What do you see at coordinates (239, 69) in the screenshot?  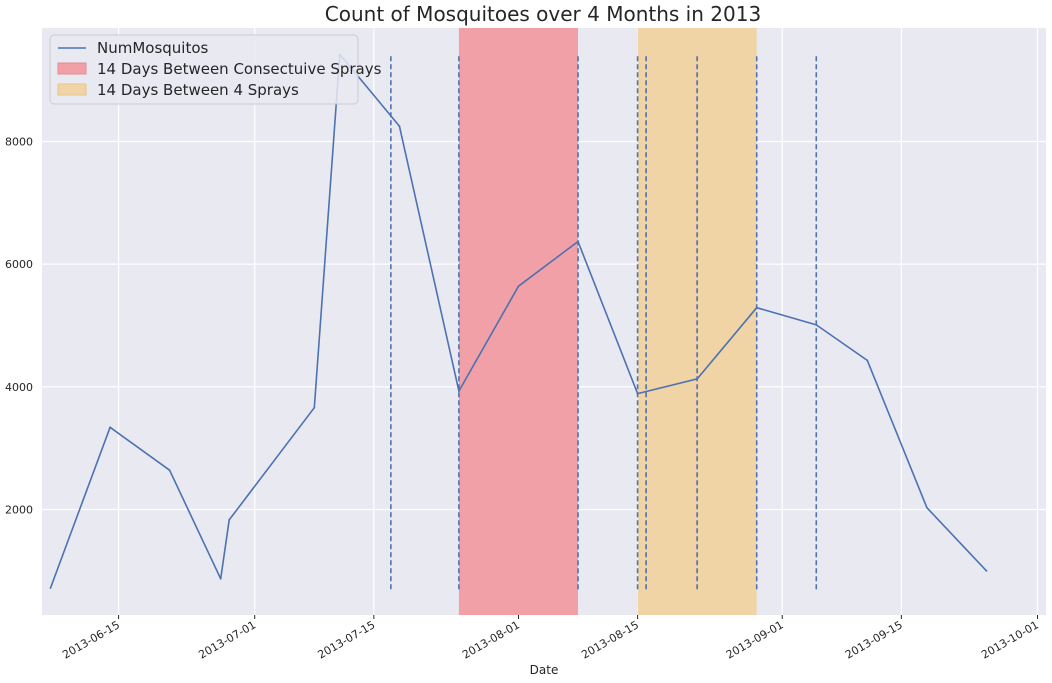 I see `legend-label-consecutive-sprays: 14 Days Between Consectuive Sprays` at bounding box center [239, 69].